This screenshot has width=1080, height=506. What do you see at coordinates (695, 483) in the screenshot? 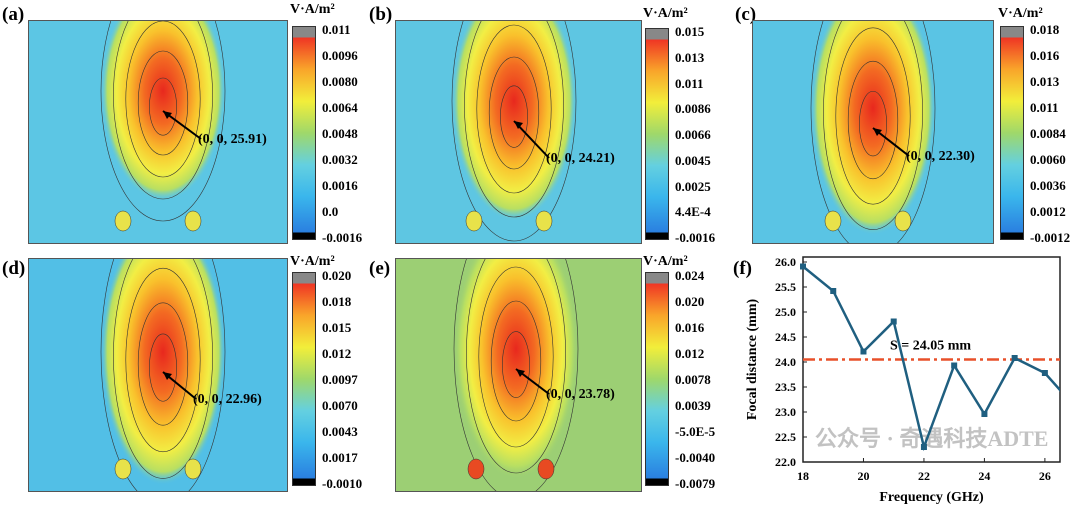
I see `colorbar-tick-label: -0.0079` at bounding box center [695, 483].